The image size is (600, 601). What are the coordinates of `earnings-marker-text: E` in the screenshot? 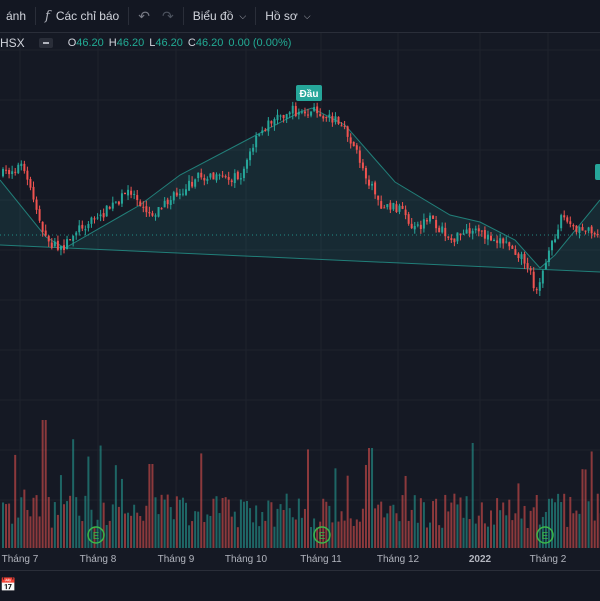 It's located at (545, 536).